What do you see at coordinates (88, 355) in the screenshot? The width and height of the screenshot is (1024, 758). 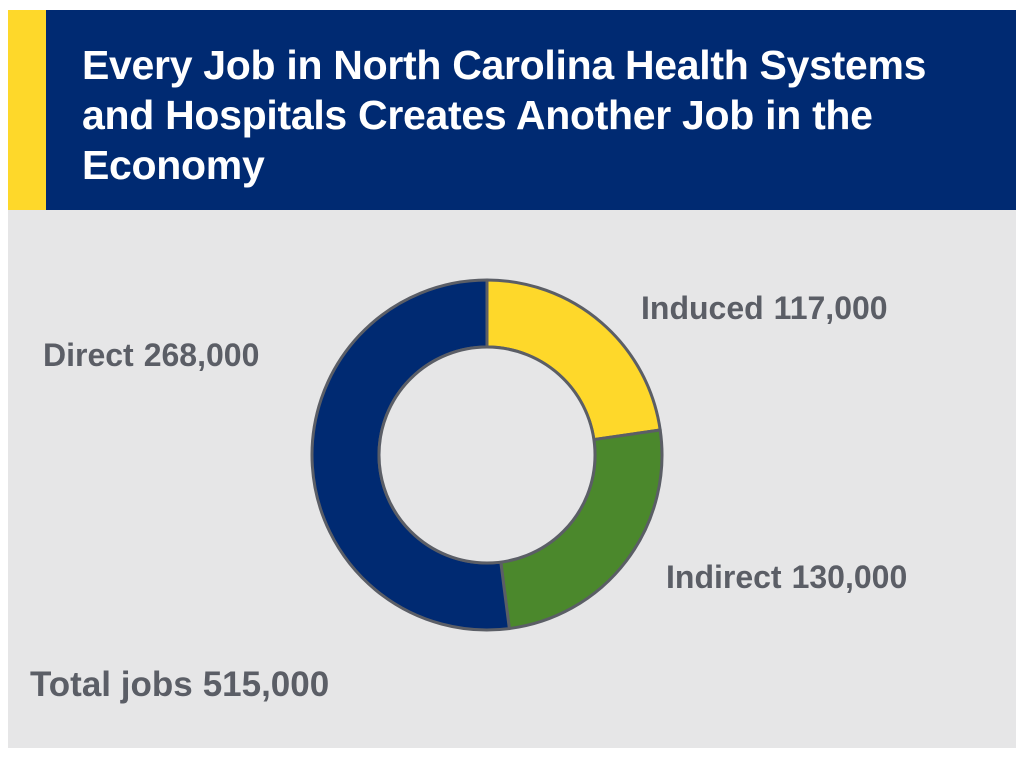 I see `label-direct-name: Direct` at bounding box center [88, 355].